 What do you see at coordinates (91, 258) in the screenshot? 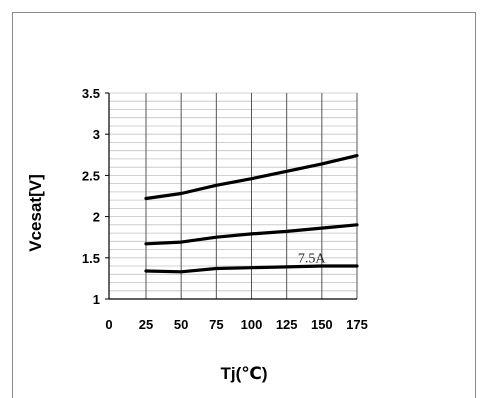
I see `y-tick-label: 1.5` at bounding box center [91, 258].